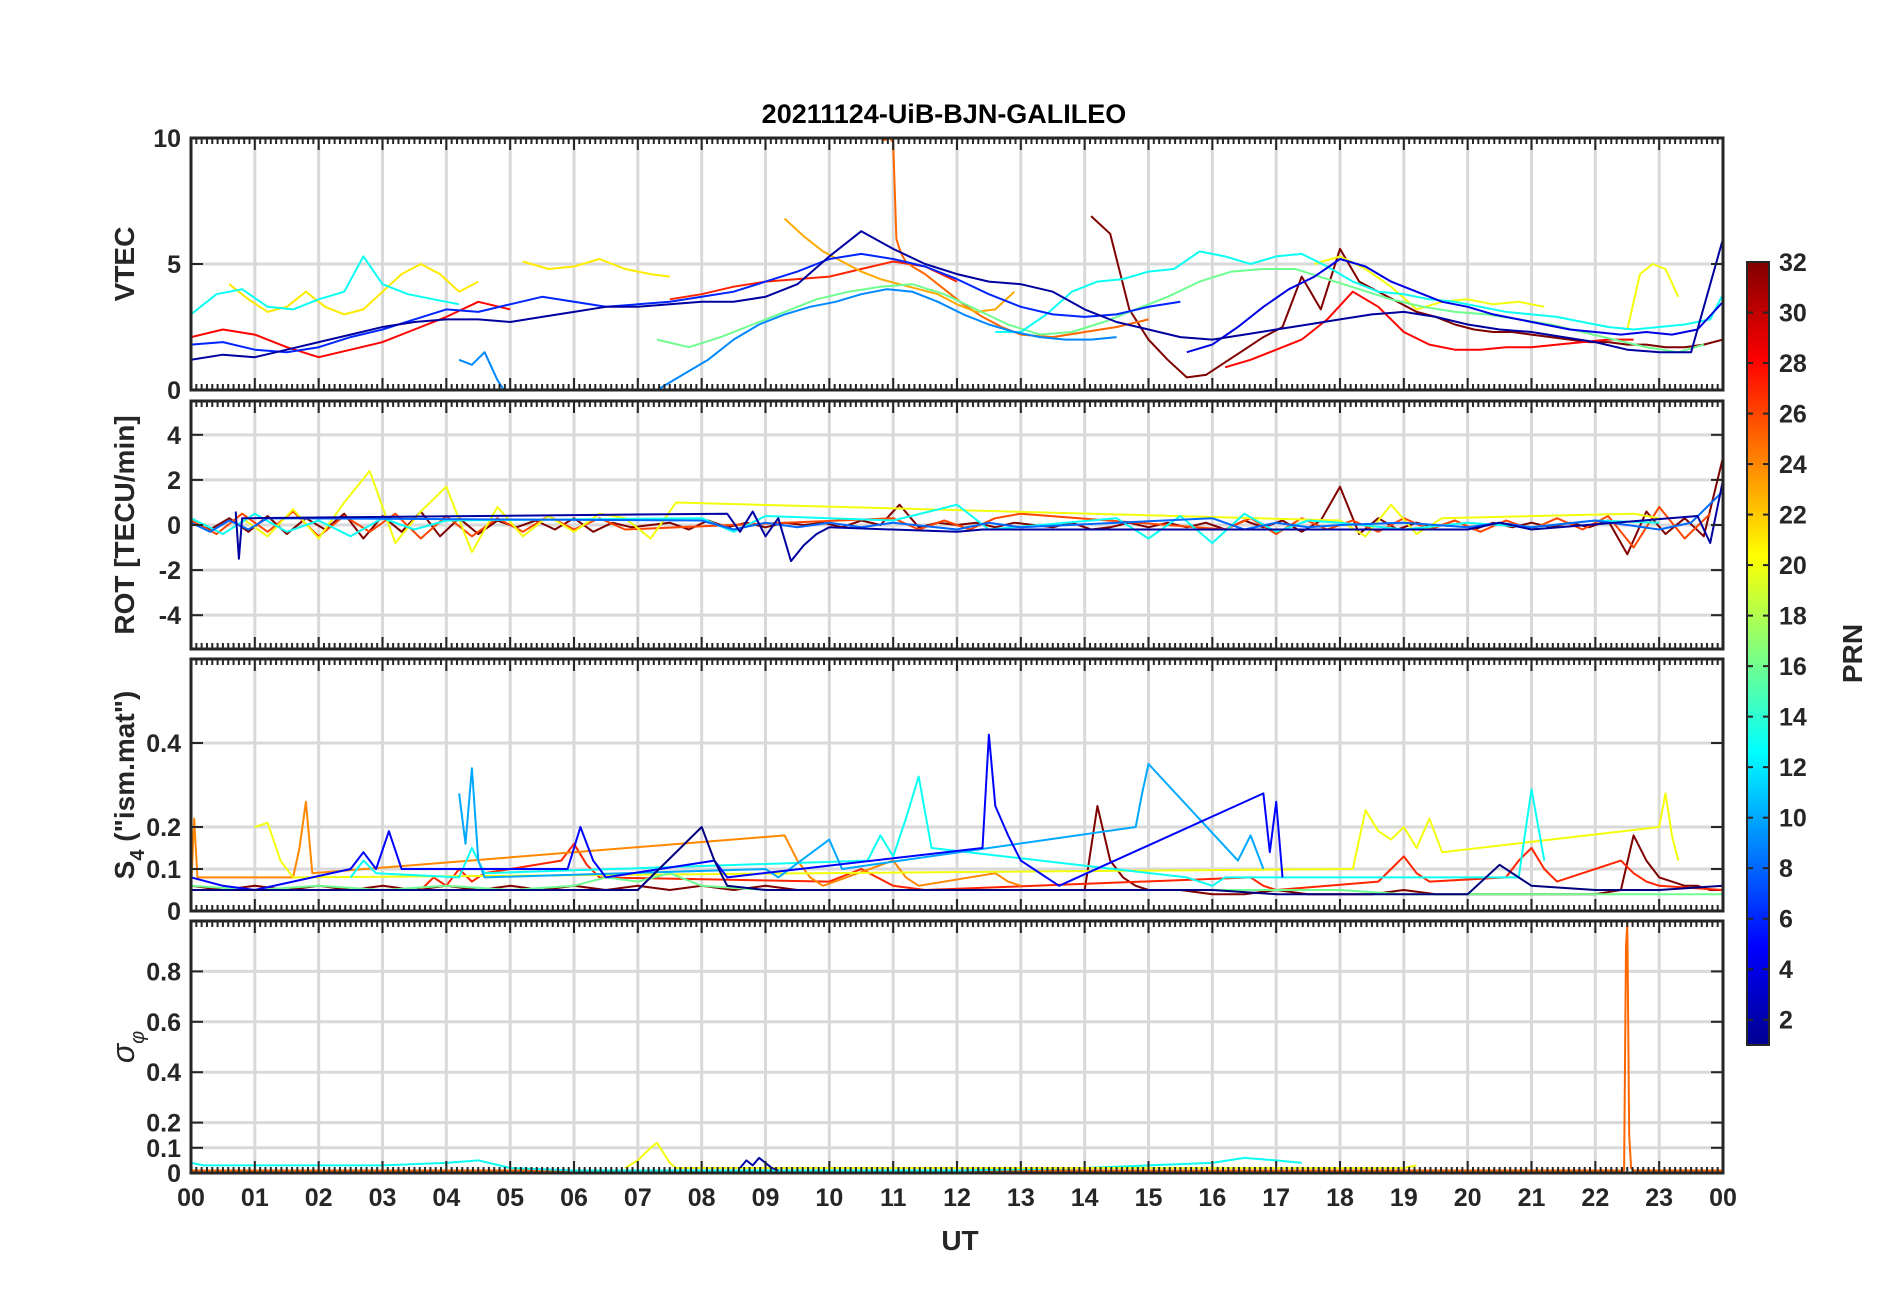 The width and height of the screenshot is (1902, 1292). Describe the element at coordinates (1793, 718) in the screenshot. I see `colorbar-tick-label: 14` at that location.